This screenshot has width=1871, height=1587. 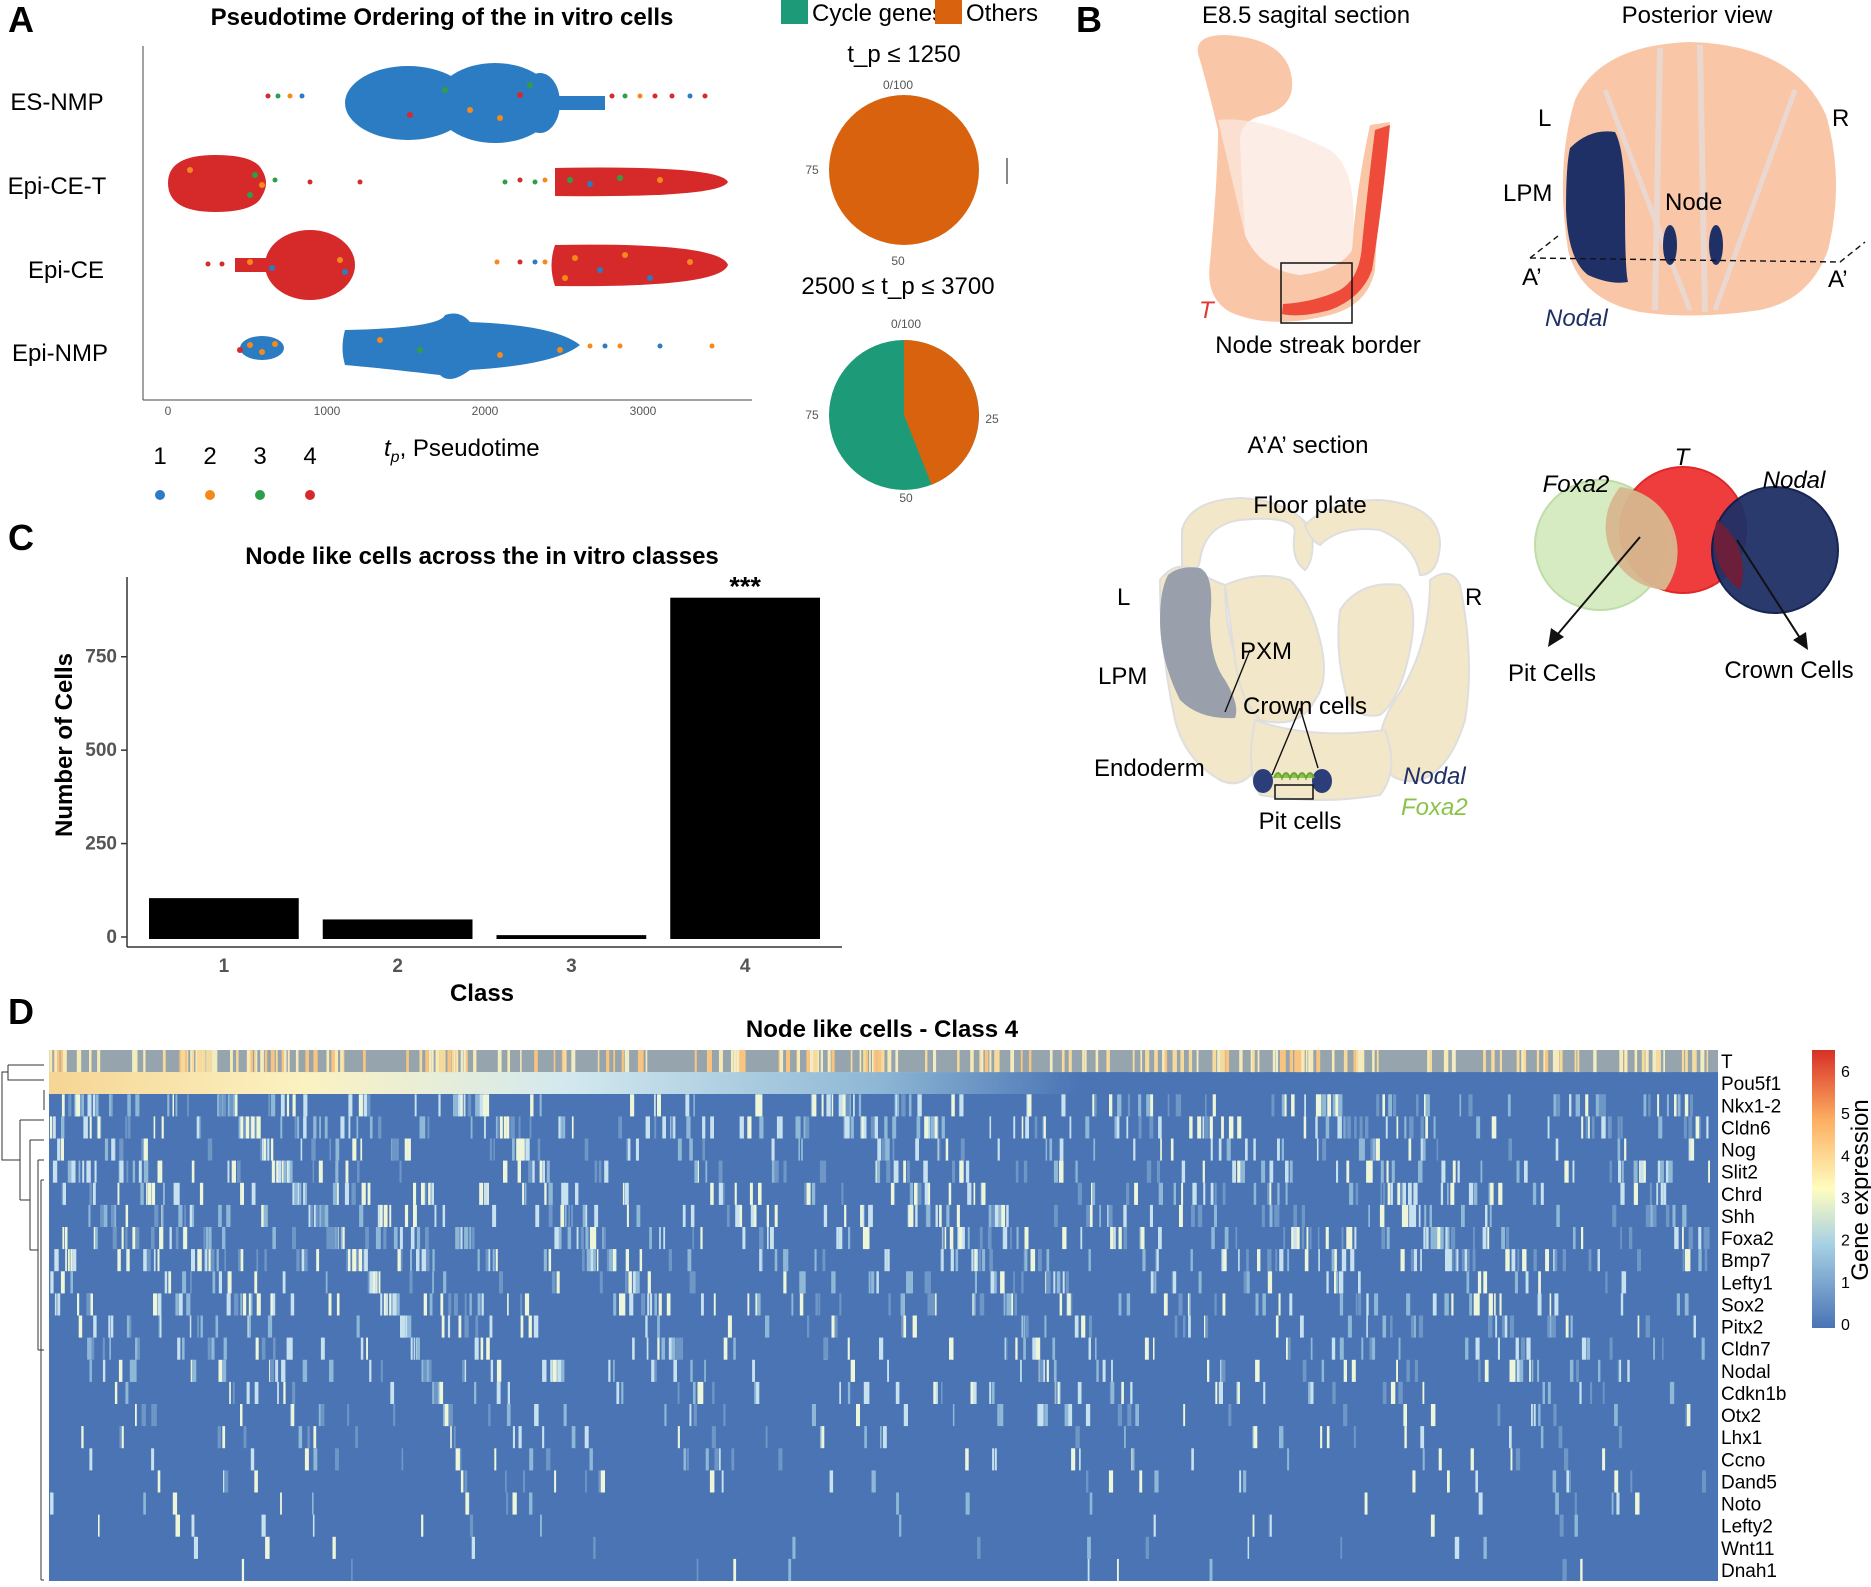 What do you see at coordinates (1751, 1106) in the screenshot?
I see `gene-label: Nkx1-2` at bounding box center [1751, 1106].